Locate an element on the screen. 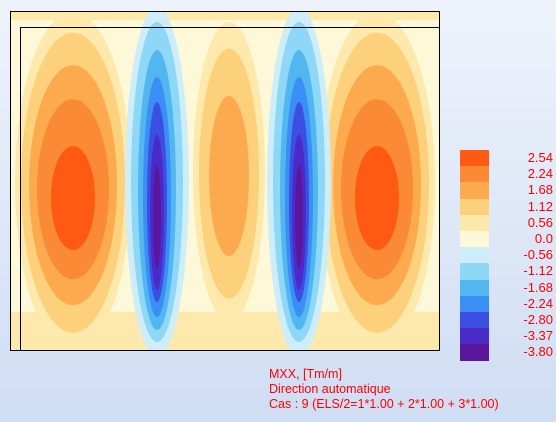 Image resolution: width=556 pixels, height=422 pixels. legend-label: 0.0 is located at coordinates (543, 238).